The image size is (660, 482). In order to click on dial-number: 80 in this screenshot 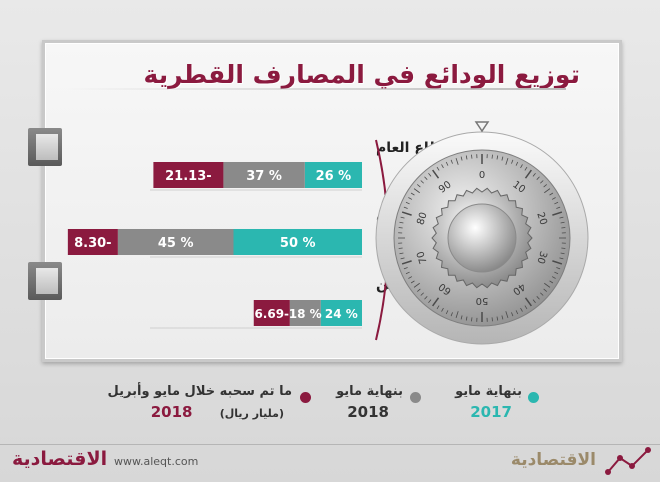, I will do `click(422, 219)`.